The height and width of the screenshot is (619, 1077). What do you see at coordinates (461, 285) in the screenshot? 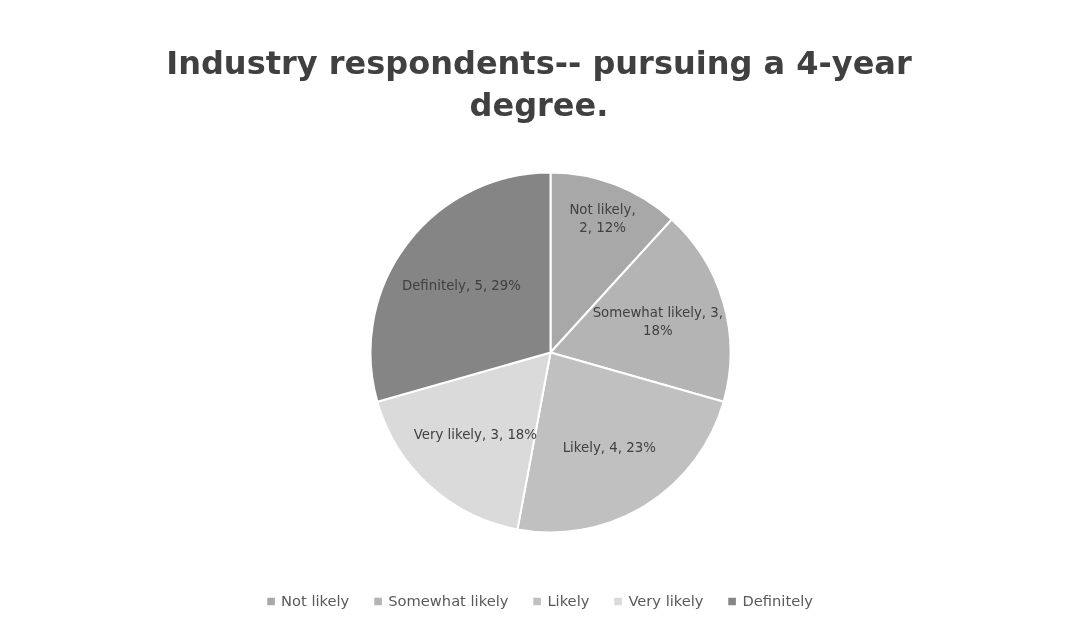
I see `data-label: Definitely, 5, 29%` at bounding box center [461, 285].